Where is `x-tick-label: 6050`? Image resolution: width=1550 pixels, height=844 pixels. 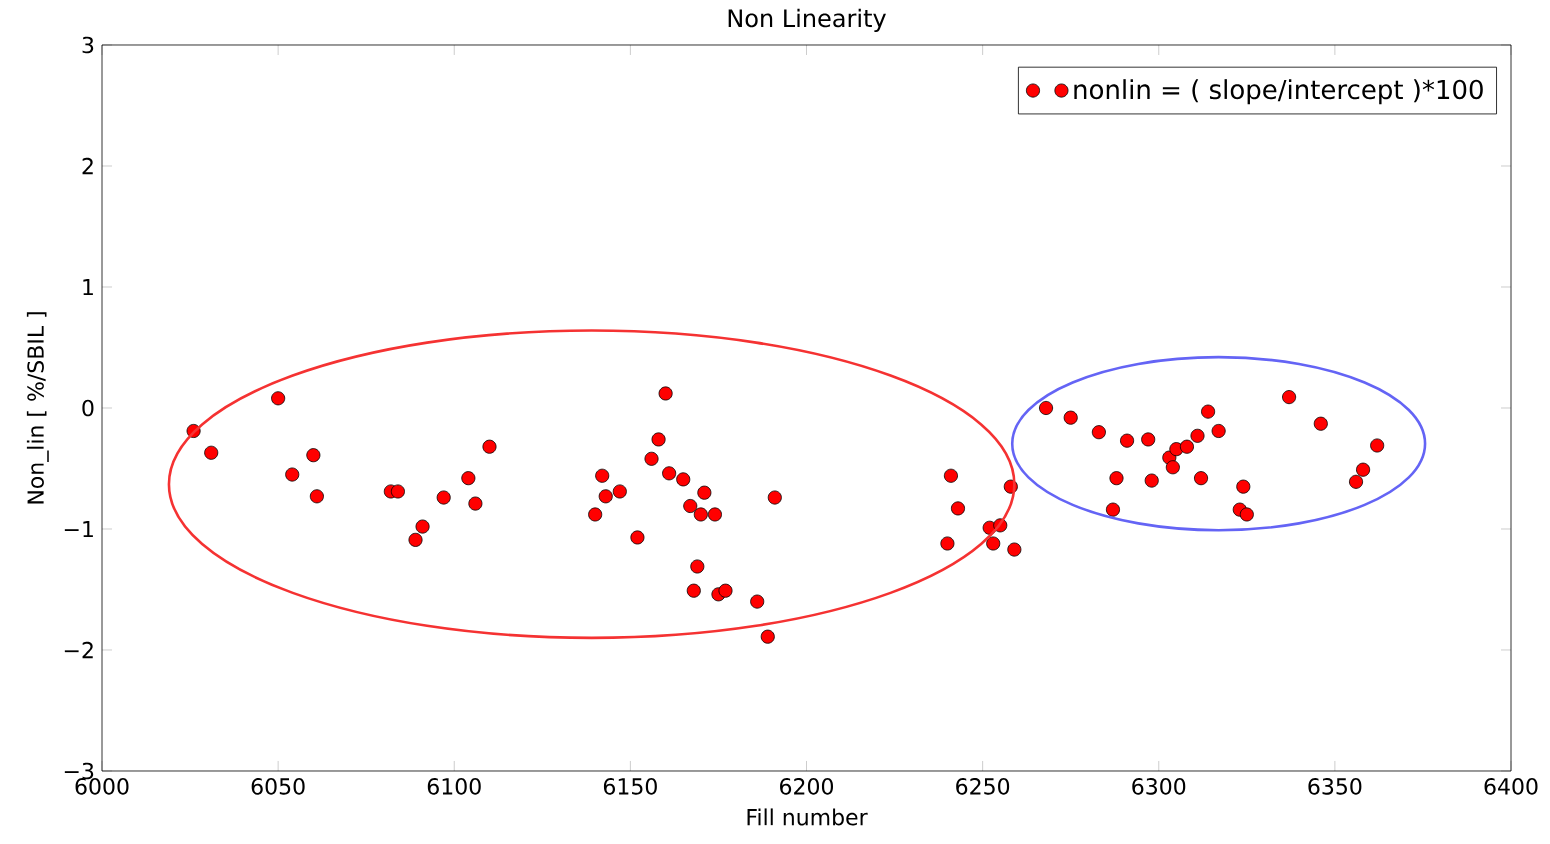
x-tick-label: 6050 is located at coordinates (278, 786).